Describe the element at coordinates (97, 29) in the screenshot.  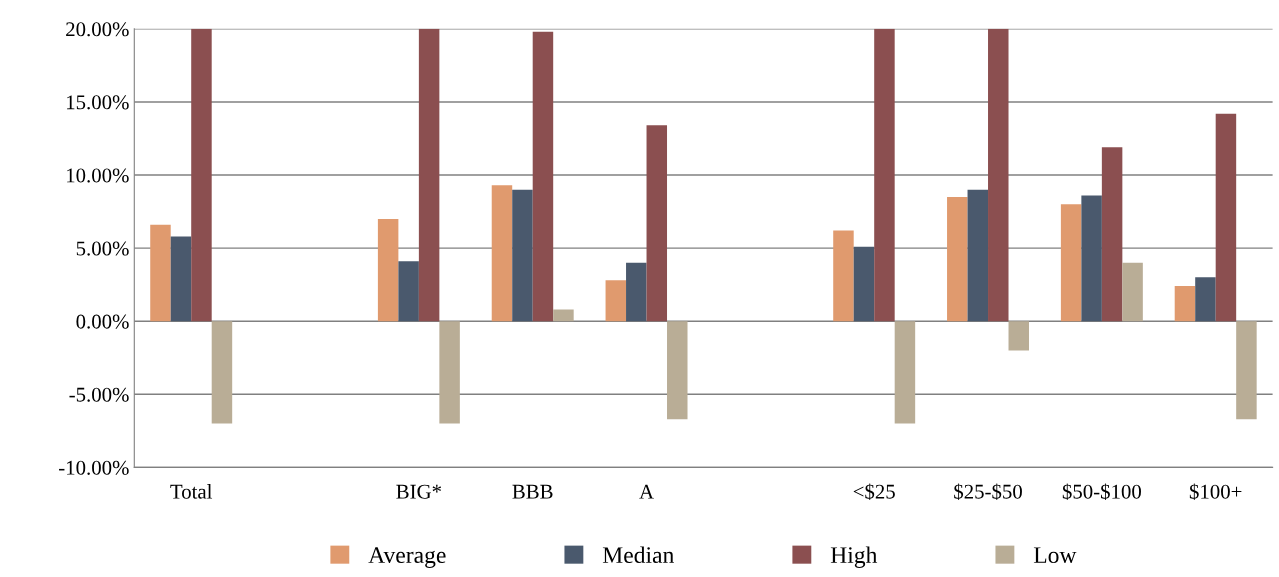
I see `y-tick-label: 20.00%` at that location.